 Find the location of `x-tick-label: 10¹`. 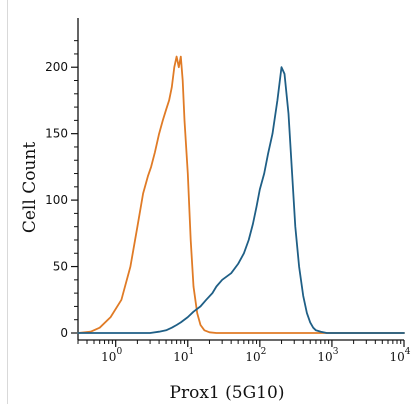

x-tick-label: 10¹ is located at coordinates (183, 355).